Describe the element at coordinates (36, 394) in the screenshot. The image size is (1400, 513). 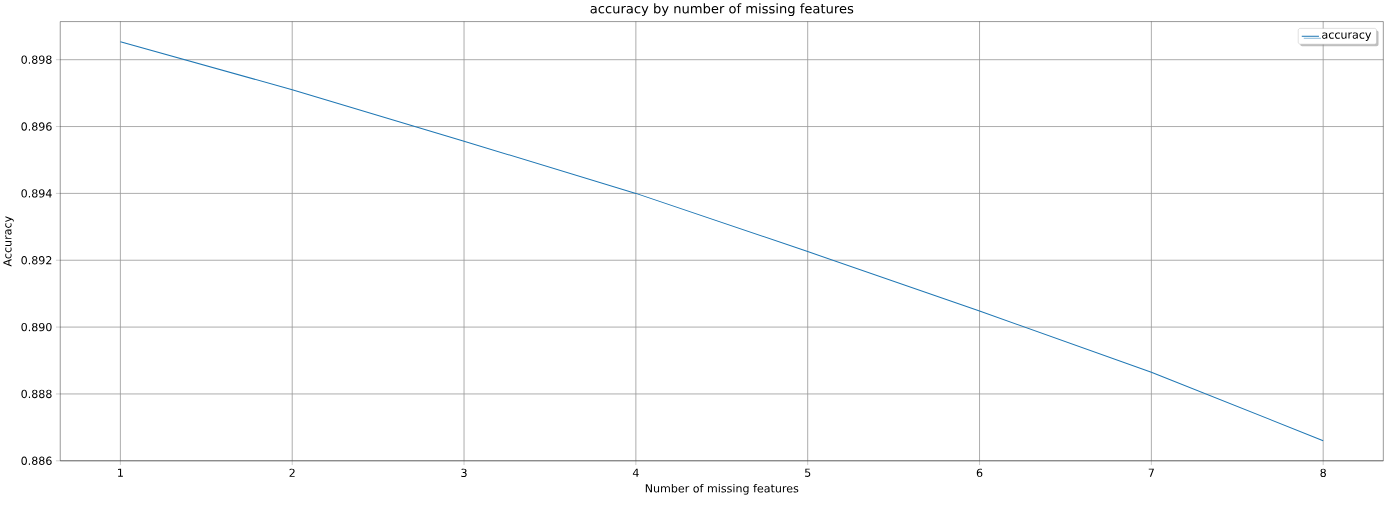
I see `y-tick-label: 0.888` at that location.